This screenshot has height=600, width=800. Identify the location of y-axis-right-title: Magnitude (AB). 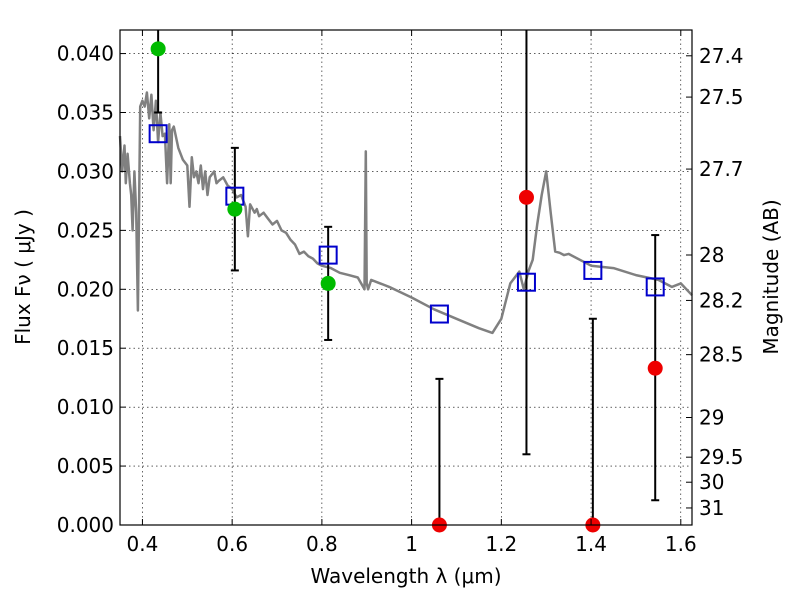
(771, 276).